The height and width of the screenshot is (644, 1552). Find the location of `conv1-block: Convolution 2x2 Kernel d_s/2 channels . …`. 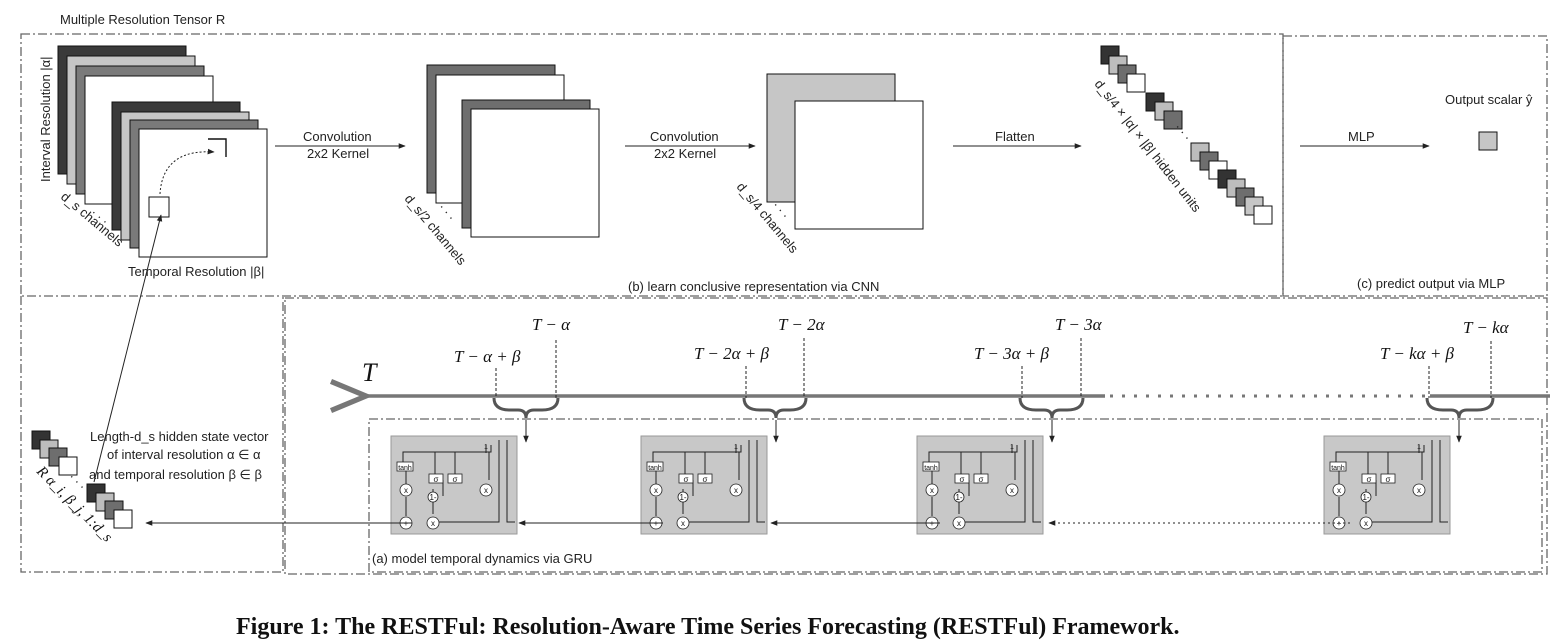

conv1-block: Convolution 2x2 Kernel d_s/2 channels . … is located at coordinates (437, 166).